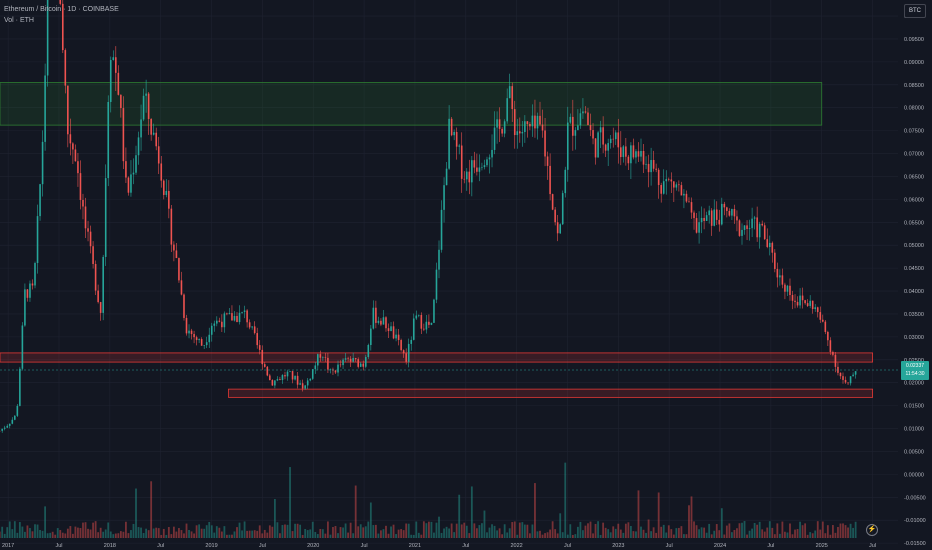  I want to click on last-price-label: 0.02337 11:54:30, so click(915, 370).